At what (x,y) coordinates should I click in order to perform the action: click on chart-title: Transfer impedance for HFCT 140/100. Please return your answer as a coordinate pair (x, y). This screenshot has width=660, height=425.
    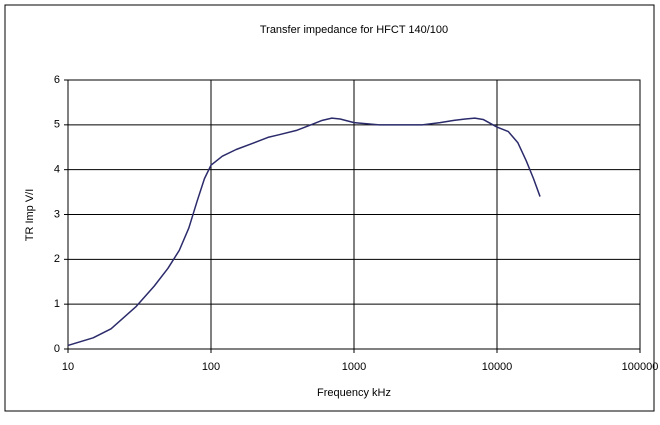
    Looking at the image, I should click on (354, 30).